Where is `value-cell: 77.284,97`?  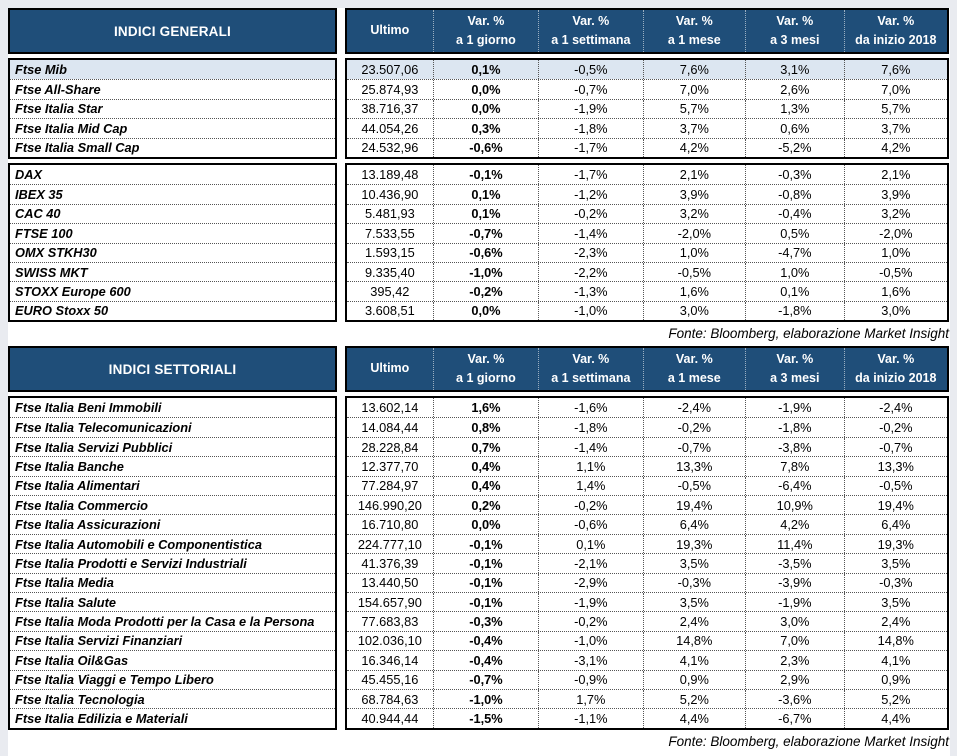 value-cell: 77.284,97 is located at coordinates (390, 486).